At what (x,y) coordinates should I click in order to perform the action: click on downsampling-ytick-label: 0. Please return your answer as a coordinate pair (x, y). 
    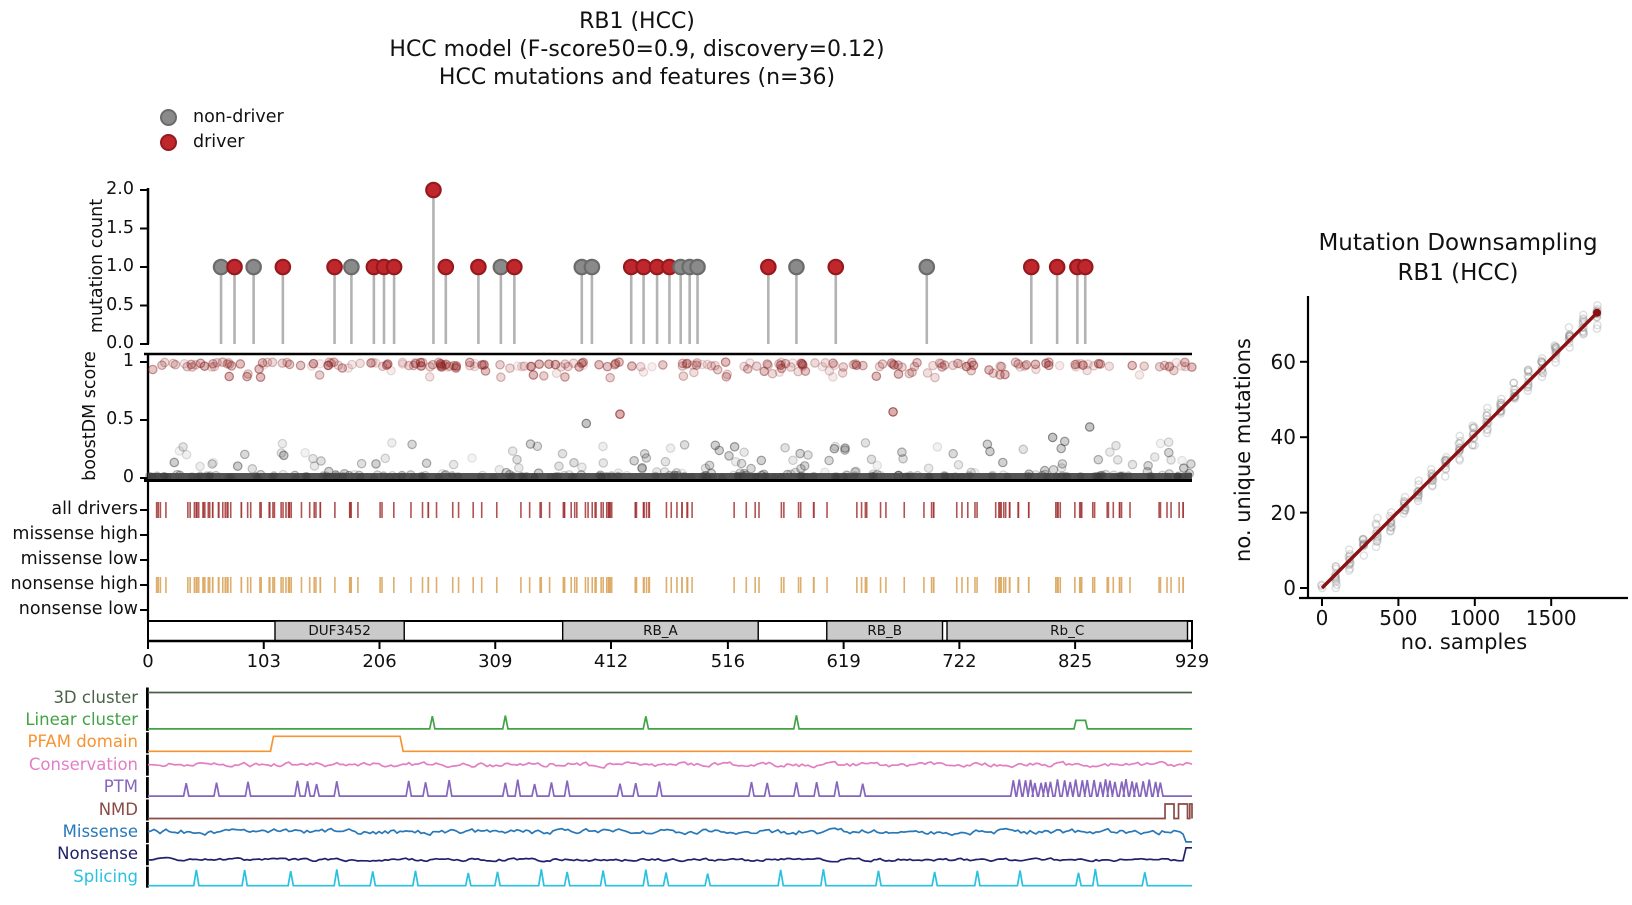
    Looking at the image, I should click on (1289, 588).